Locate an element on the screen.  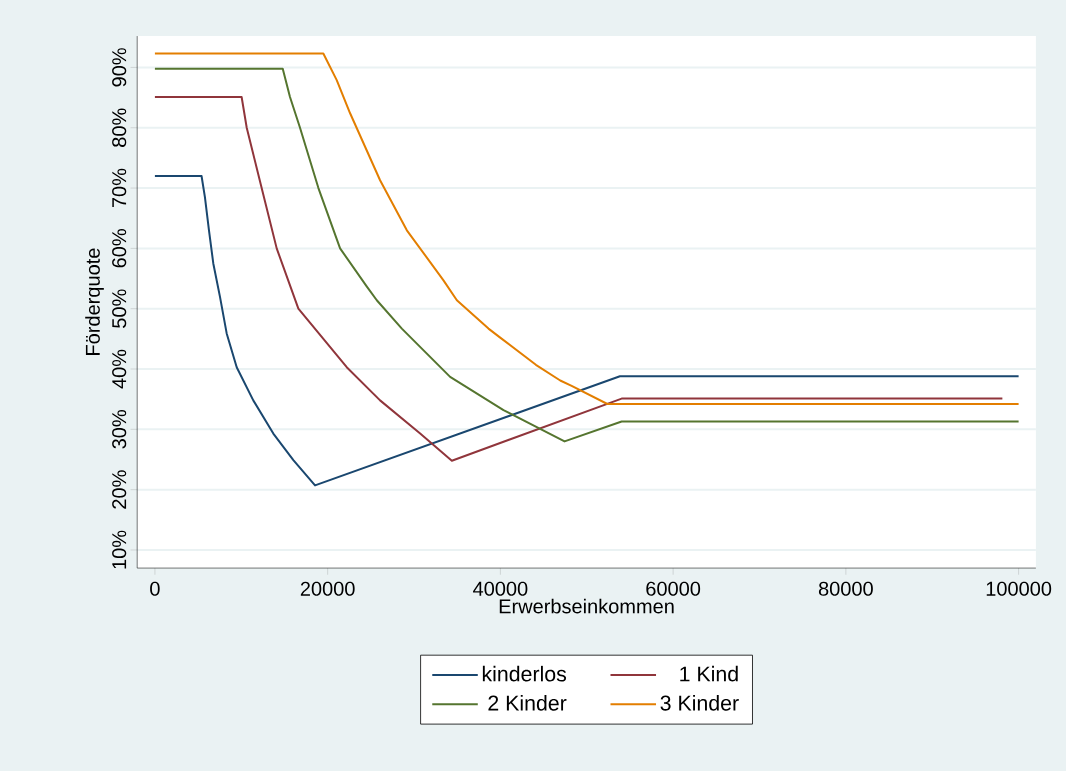
y-tick-label: 30% is located at coordinates (119, 429).